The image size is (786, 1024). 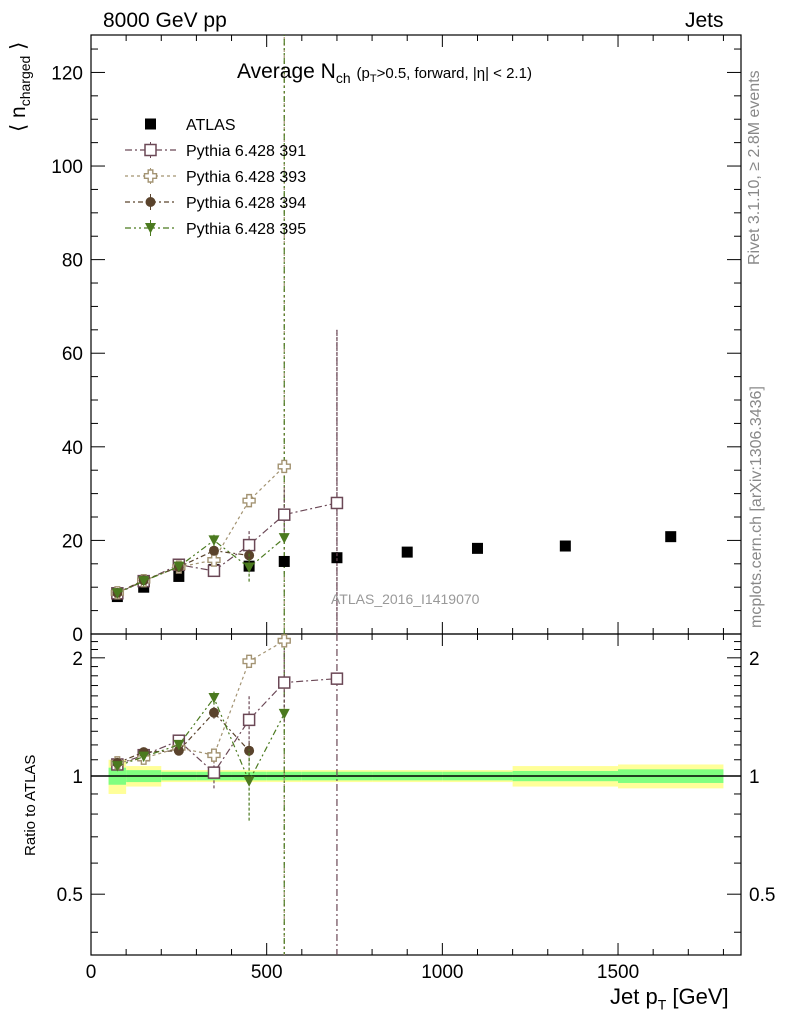 What do you see at coordinates (754, 167) in the screenshot?
I see `rivet-label: Rivet 3.1.10, ≥ 2.8M events` at bounding box center [754, 167].